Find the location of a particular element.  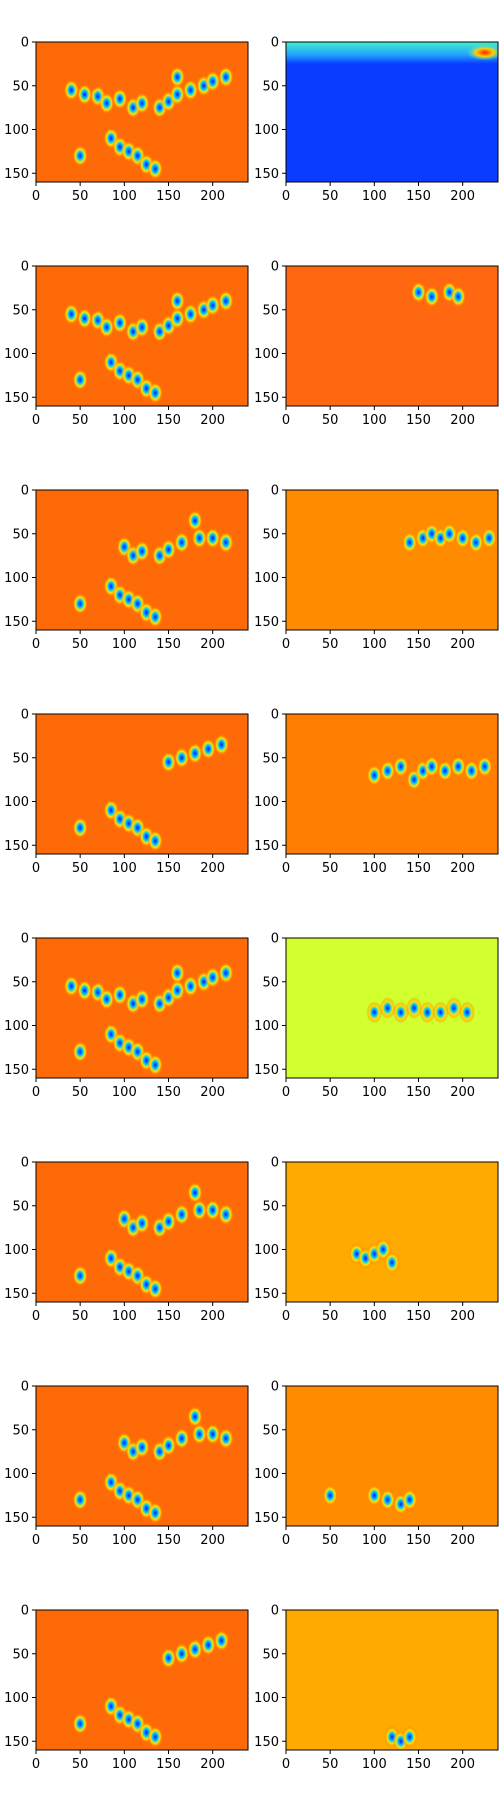

panel-3-left: 0 50 100 150 200 0 50 100 150 is located at coordinates (126, 568).